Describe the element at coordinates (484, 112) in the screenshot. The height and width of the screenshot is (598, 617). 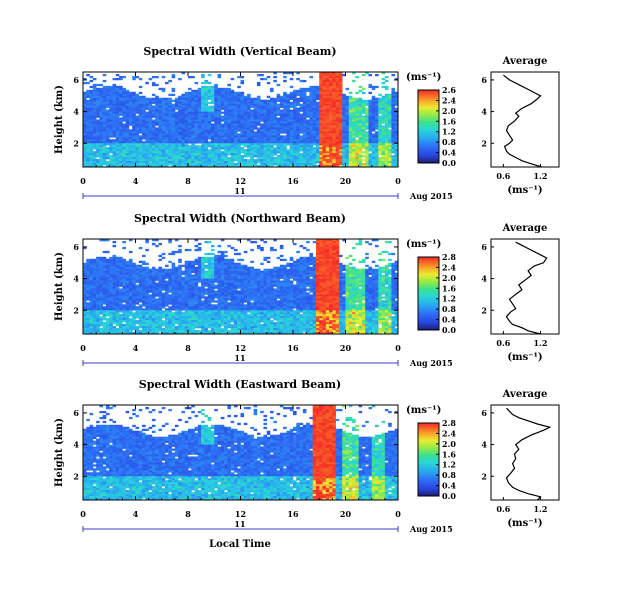
I see `average-y-tick-label: 4` at that location.